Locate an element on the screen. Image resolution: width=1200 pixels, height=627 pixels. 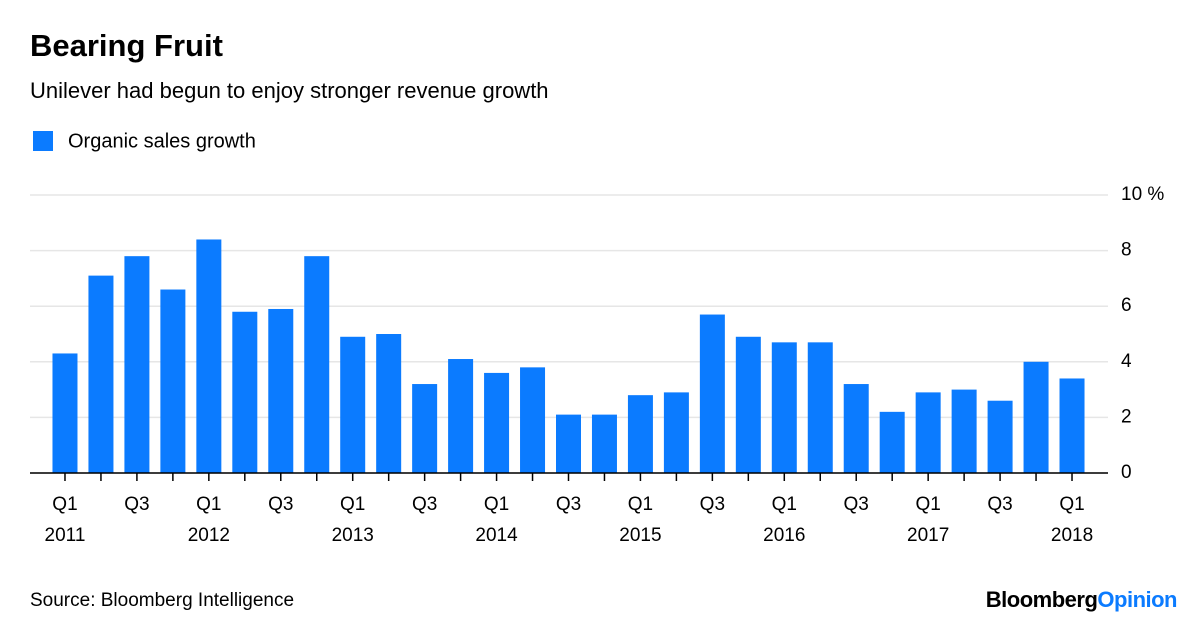
source: Source: Bloomberg Intelligence is located at coordinates (162, 600).